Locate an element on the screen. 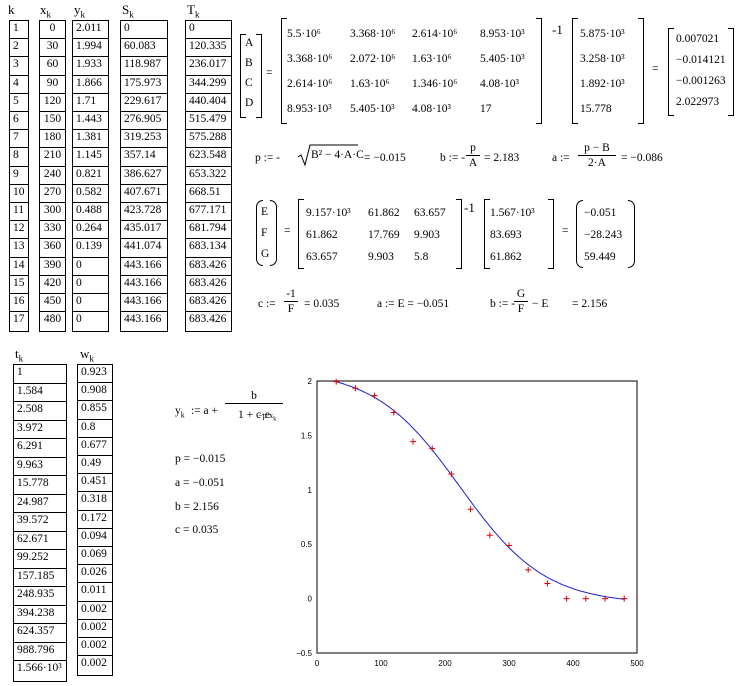  table-cell: 624.357 is located at coordinates (40, 633).